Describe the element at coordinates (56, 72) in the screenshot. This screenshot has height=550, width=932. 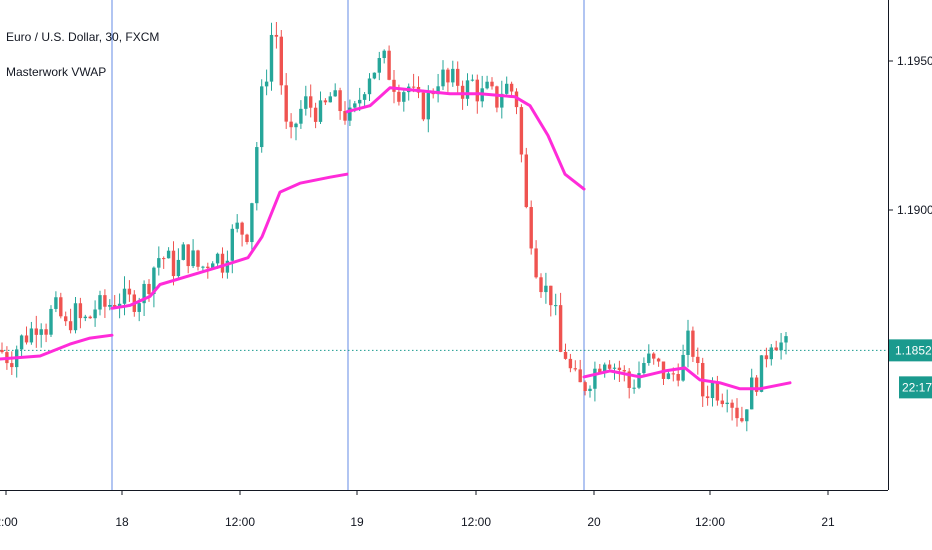
I see `indicator-title: Masterwork VWAP` at that location.